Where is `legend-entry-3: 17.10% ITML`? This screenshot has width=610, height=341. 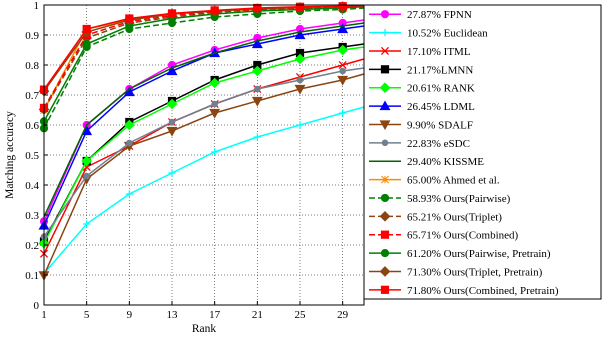 legend-entry-3: 17.10% ITML is located at coordinates (420, 52).